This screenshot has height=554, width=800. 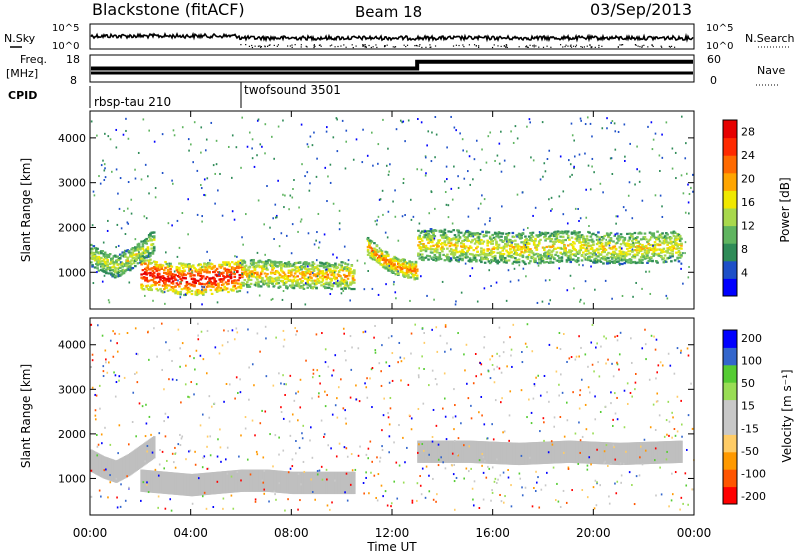 I want to click on nsearch-tick-bottom: 10^0, so click(x=719, y=46).